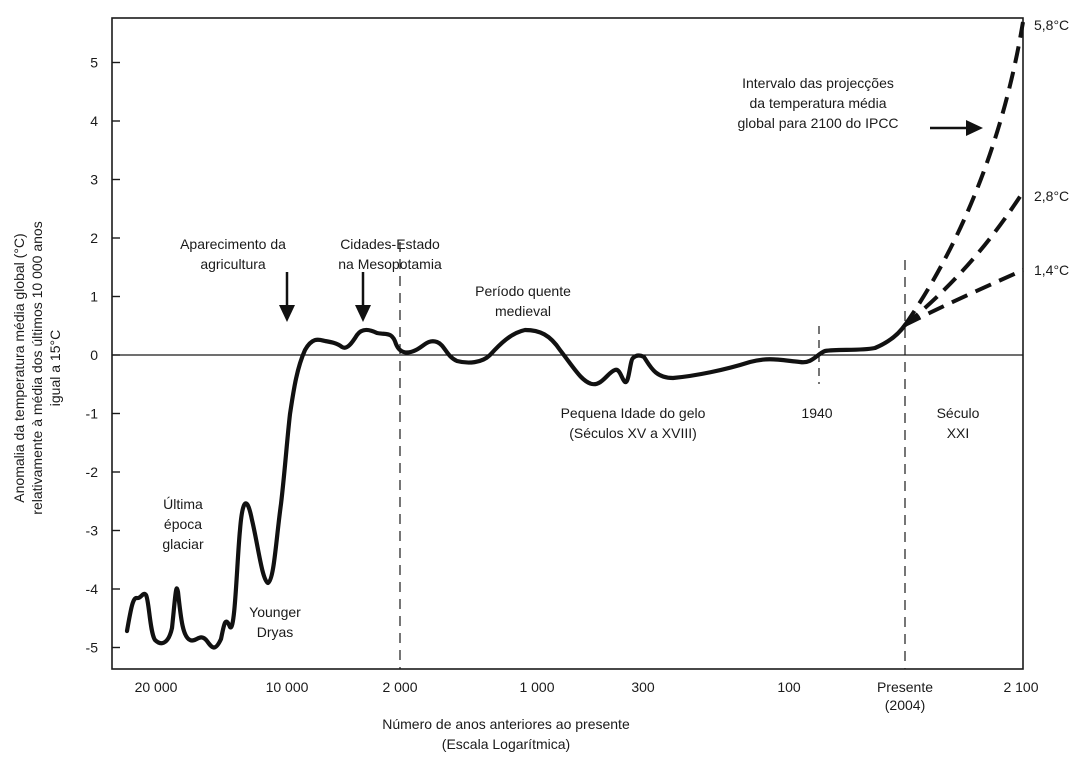 The image size is (1085, 758). Describe the element at coordinates (1020, 687) in the screenshot. I see `x-tick-label: 2 100` at that location.